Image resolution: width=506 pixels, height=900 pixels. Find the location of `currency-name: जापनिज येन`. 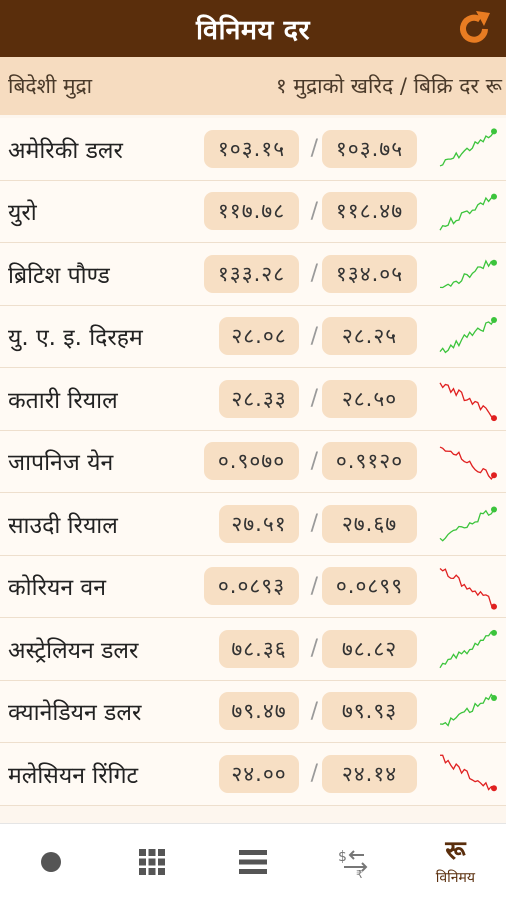

currency-name: जापनिज येन is located at coordinates (61, 463).